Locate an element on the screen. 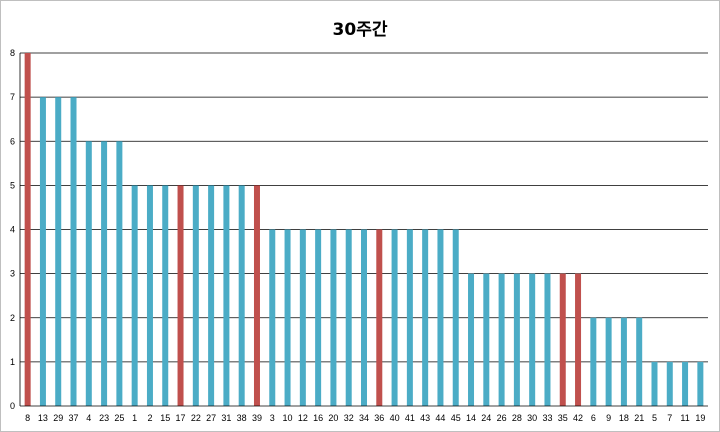 This screenshot has height=432, width=720. x-tick-label: 45 is located at coordinates (456, 418).